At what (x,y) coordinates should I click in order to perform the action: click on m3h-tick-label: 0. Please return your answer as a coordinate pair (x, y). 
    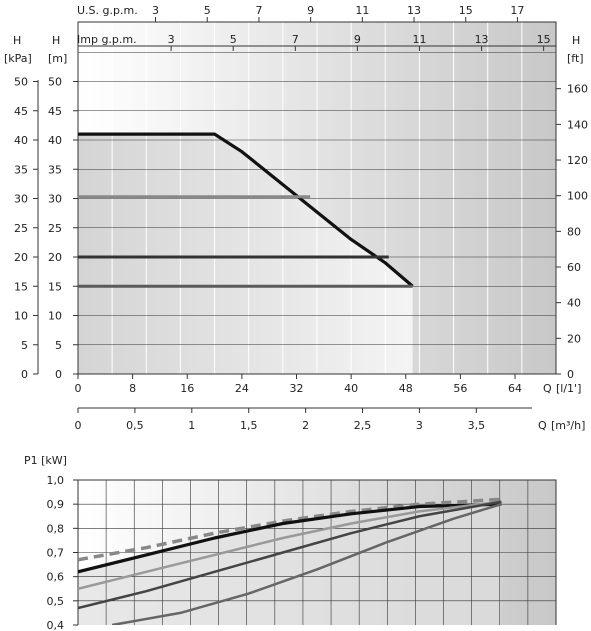
    Looking at the image, I should click on (78, 425).